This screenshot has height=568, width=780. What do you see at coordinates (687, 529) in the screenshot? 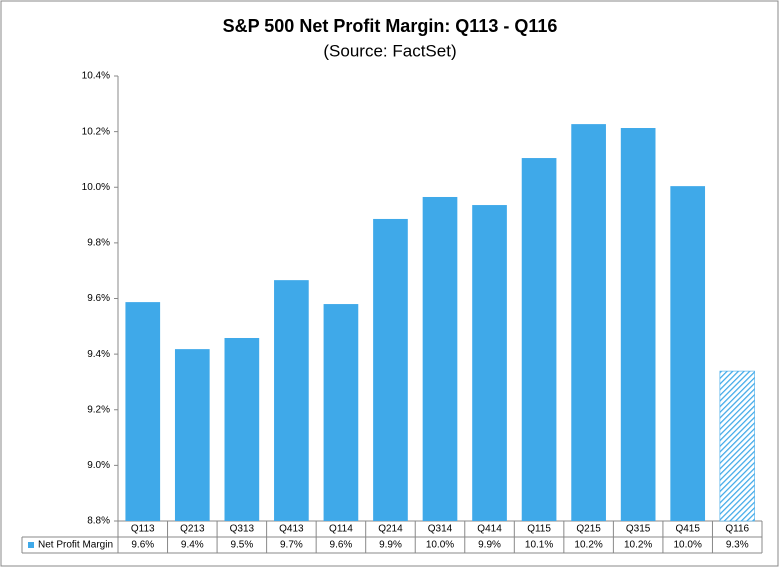
I see `x-tick-label: Q415` at bounding box center [687, 529].